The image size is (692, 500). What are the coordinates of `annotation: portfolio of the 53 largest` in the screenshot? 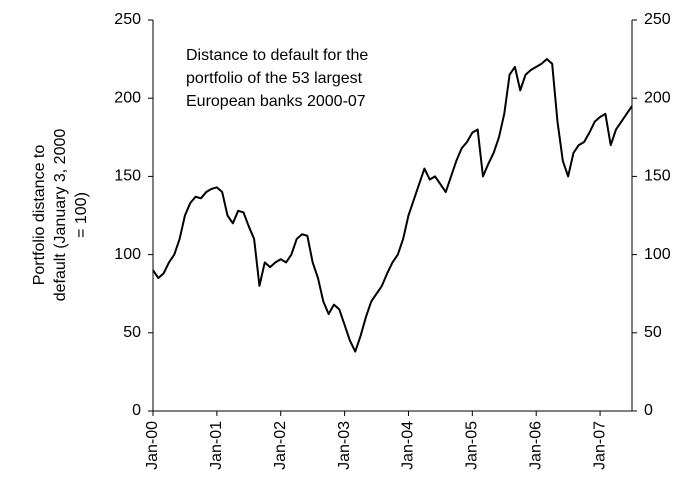 It's located at (274, 78).